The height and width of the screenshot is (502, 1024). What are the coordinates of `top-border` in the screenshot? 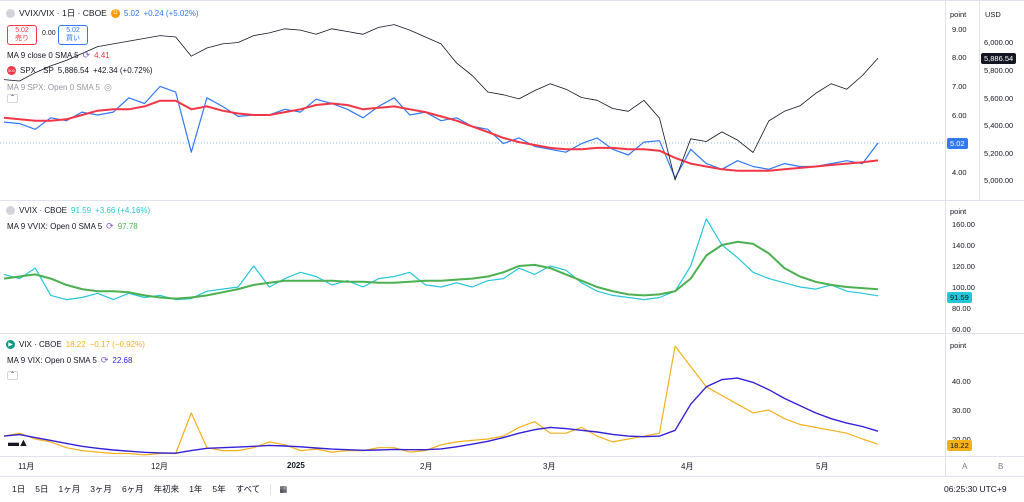 It's located at (512, 0).